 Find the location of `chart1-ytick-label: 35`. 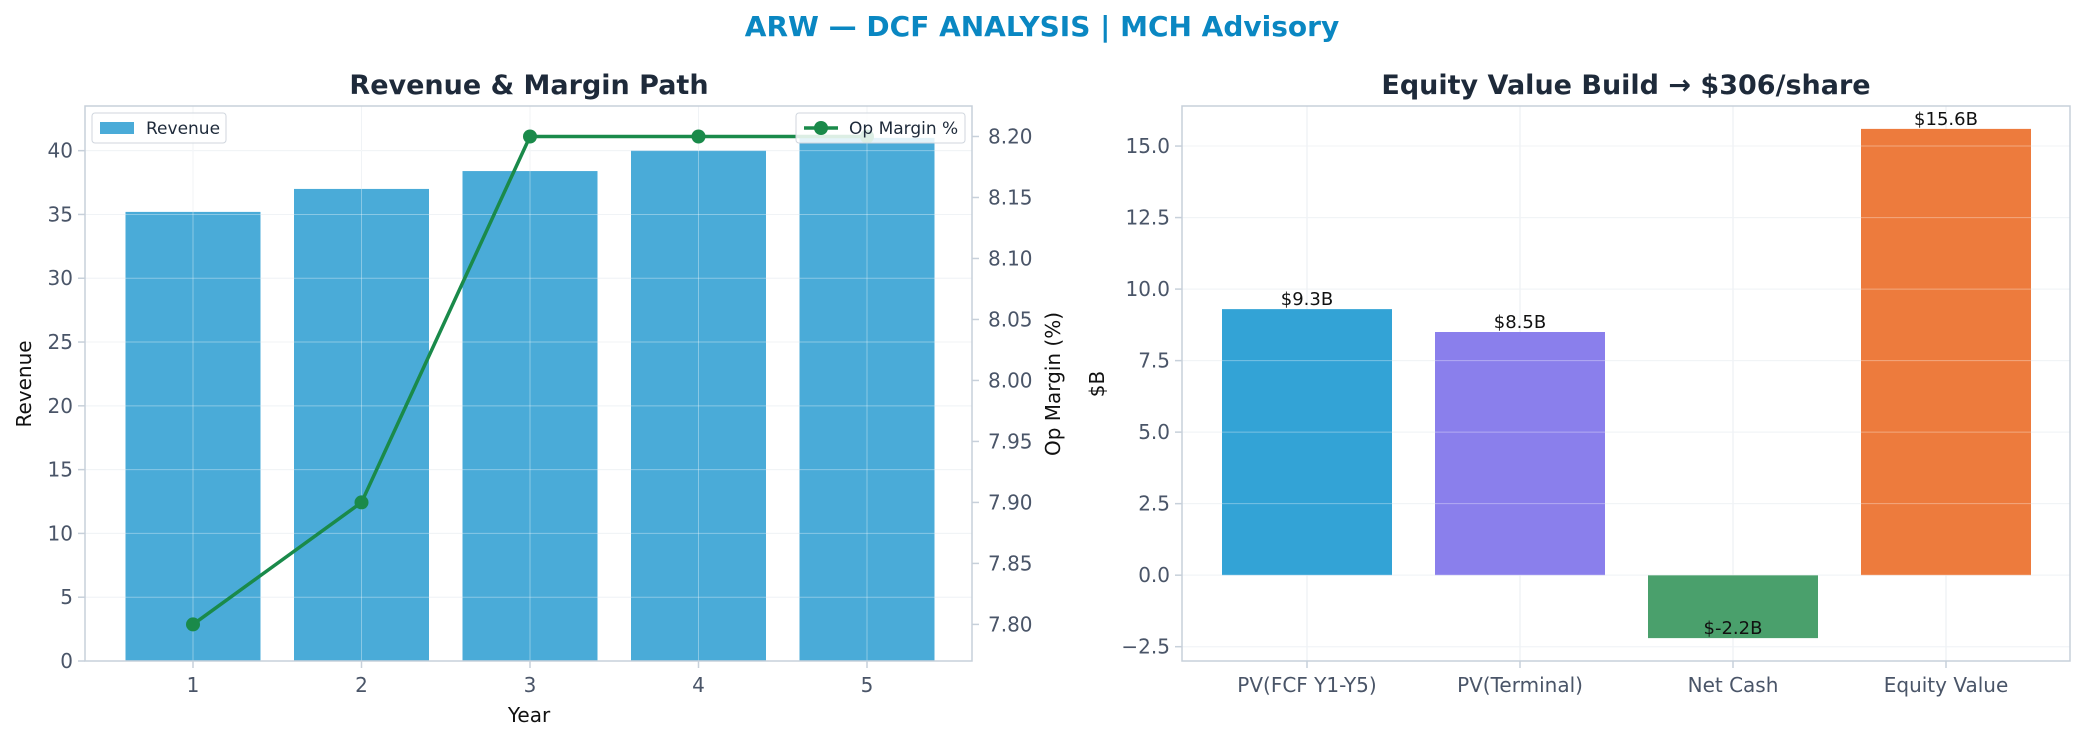

chart1-ytick-label: 35 is located at coordinates (60, 214).